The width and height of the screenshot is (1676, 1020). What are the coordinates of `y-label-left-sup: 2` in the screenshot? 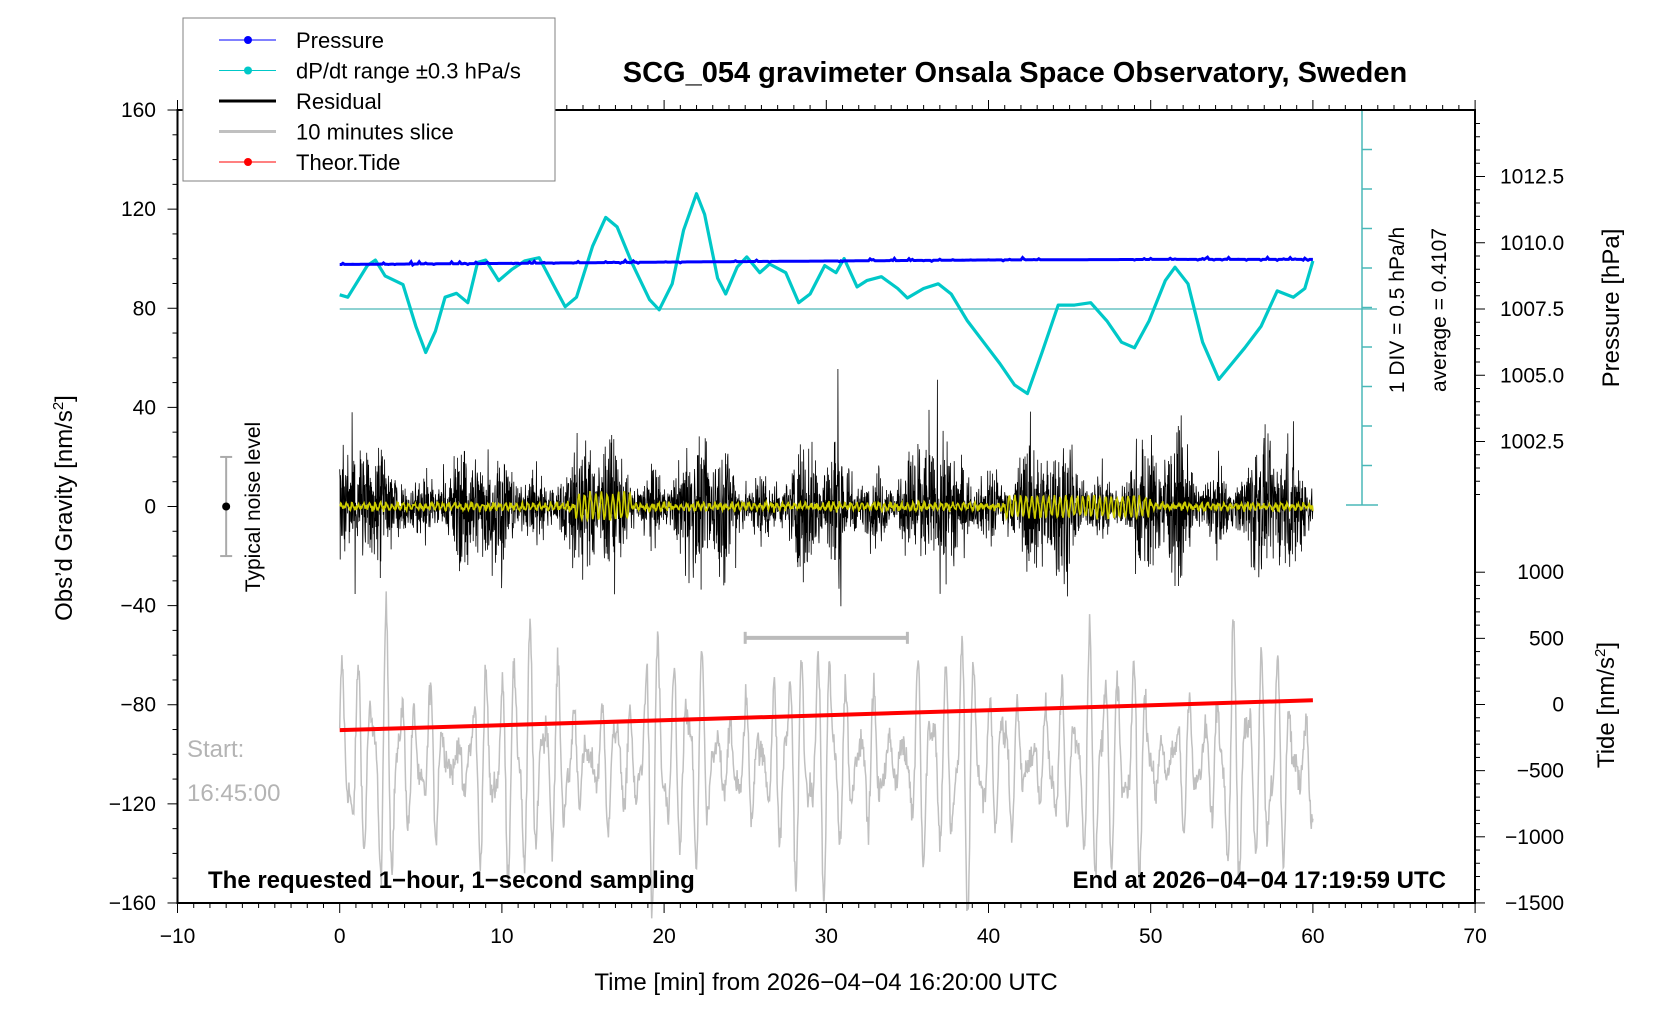 It's located at (58, 406).